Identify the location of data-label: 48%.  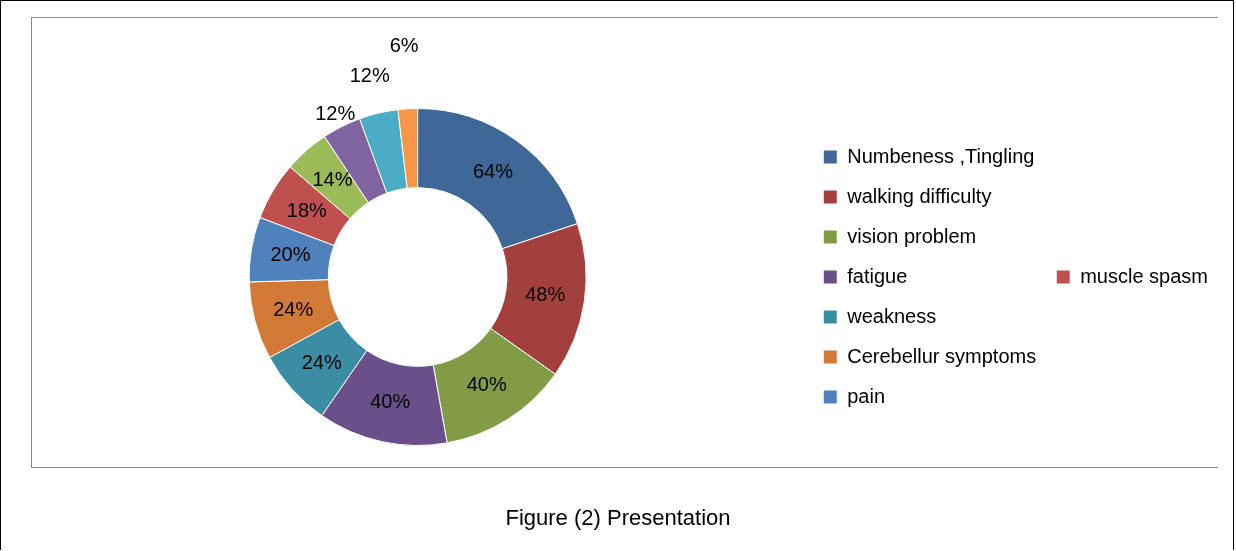
(545, 294).